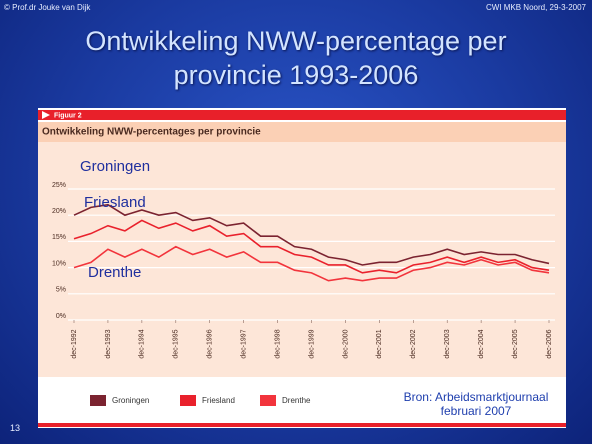  Describe the element at coordinates (68, 115) in the screenshot. I see `figure-label: Figuur 2` at that location.